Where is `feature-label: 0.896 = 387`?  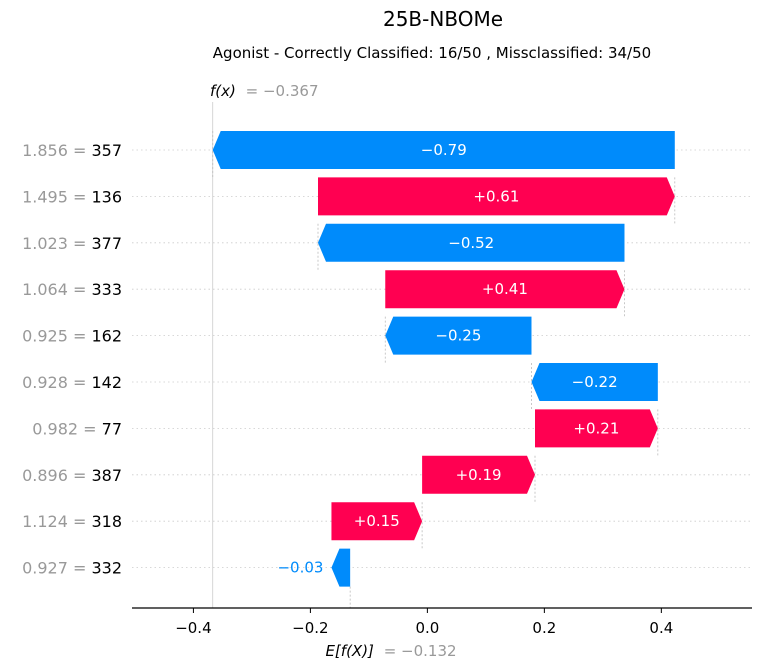
feature-label: 0.896 = 387 is located at coordinates (72, 475).